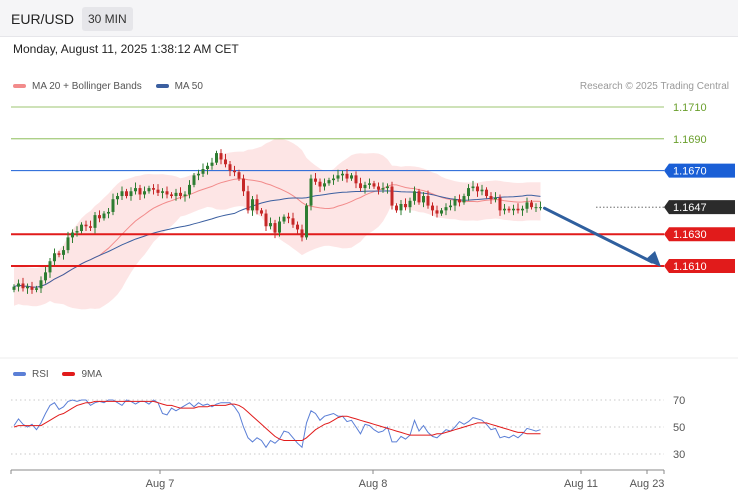 This screenshot has height=500, width=738. What do you see at coordinates (690, 267) in the screenshot?
I see `level-1-1610-label: 1.1610` at bounding box center [690, 267].